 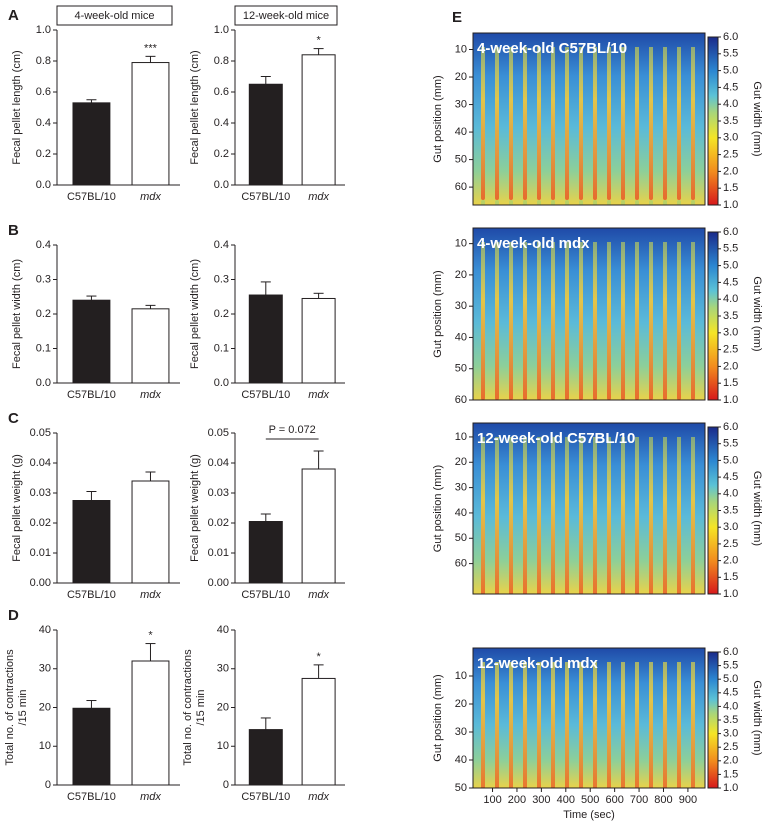 I want to click on y-axis-label: Total no. of contractions, so click(x=188, y=707).